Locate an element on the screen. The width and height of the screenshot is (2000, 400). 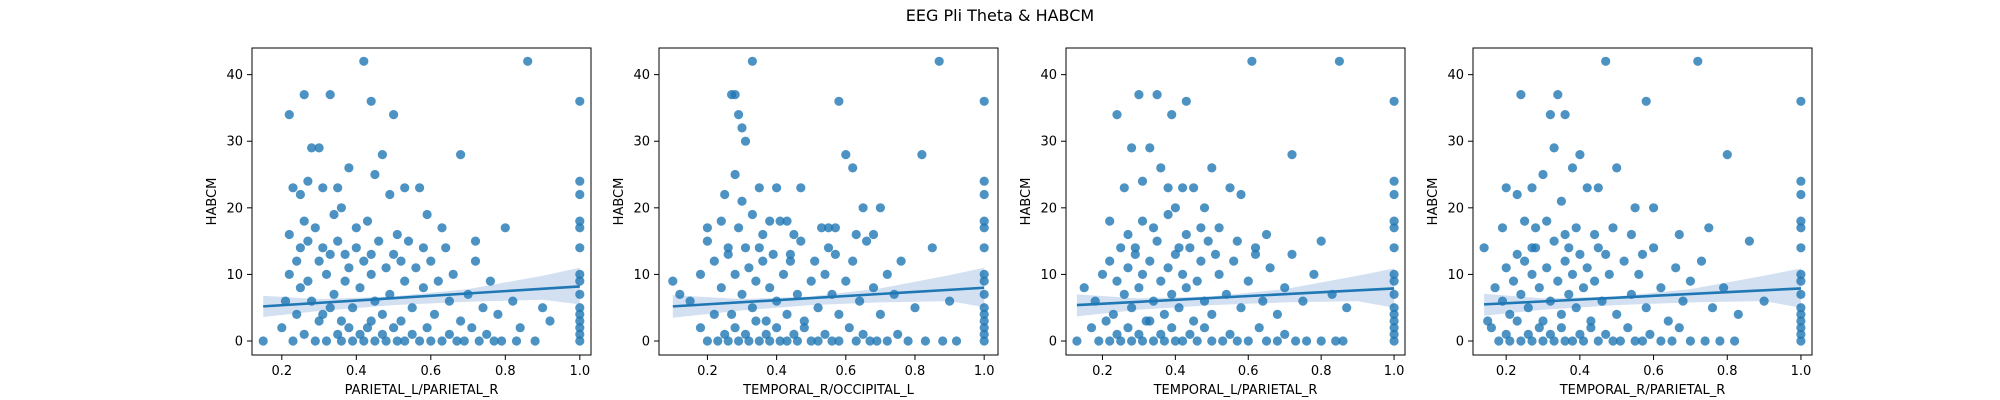
x-tick-label: 0.4 is located at coordinates (1175, 371).